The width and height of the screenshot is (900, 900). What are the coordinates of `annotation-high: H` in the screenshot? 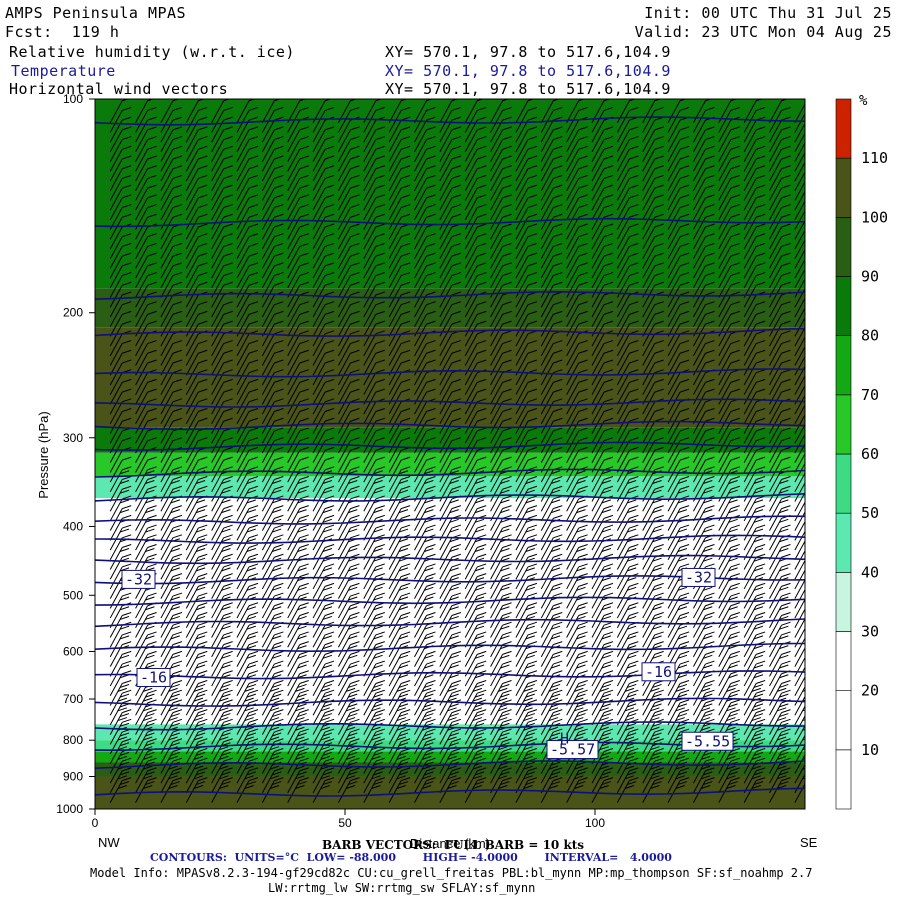 It's located at (564, 738).